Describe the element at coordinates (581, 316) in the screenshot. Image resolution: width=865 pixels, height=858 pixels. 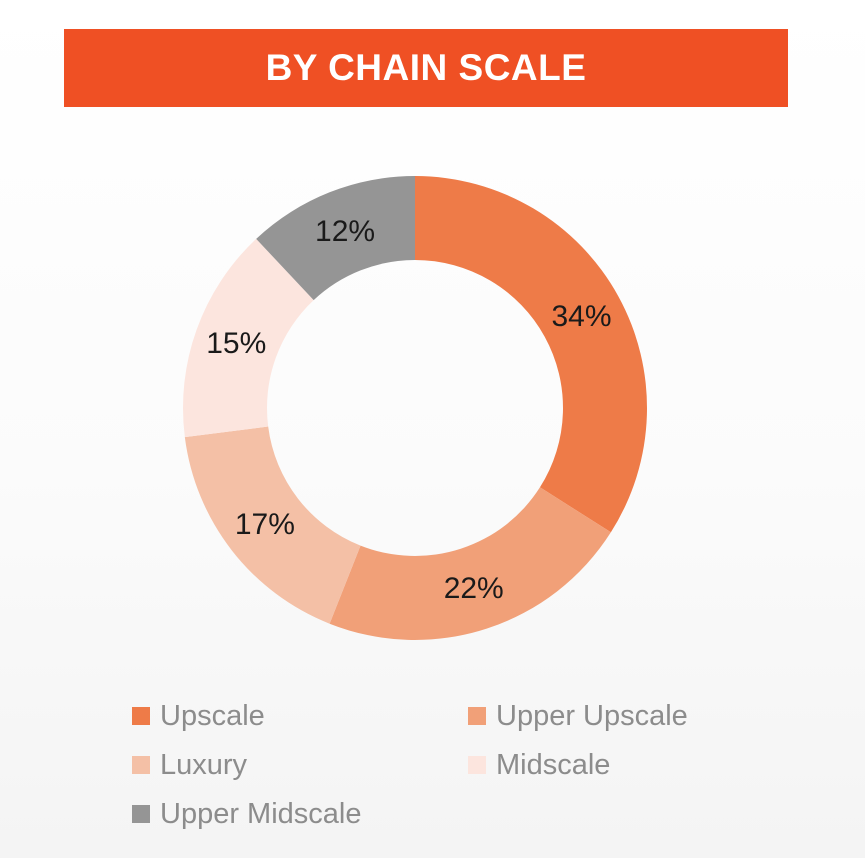
I see `data-label-upscale: 34%` at that location.